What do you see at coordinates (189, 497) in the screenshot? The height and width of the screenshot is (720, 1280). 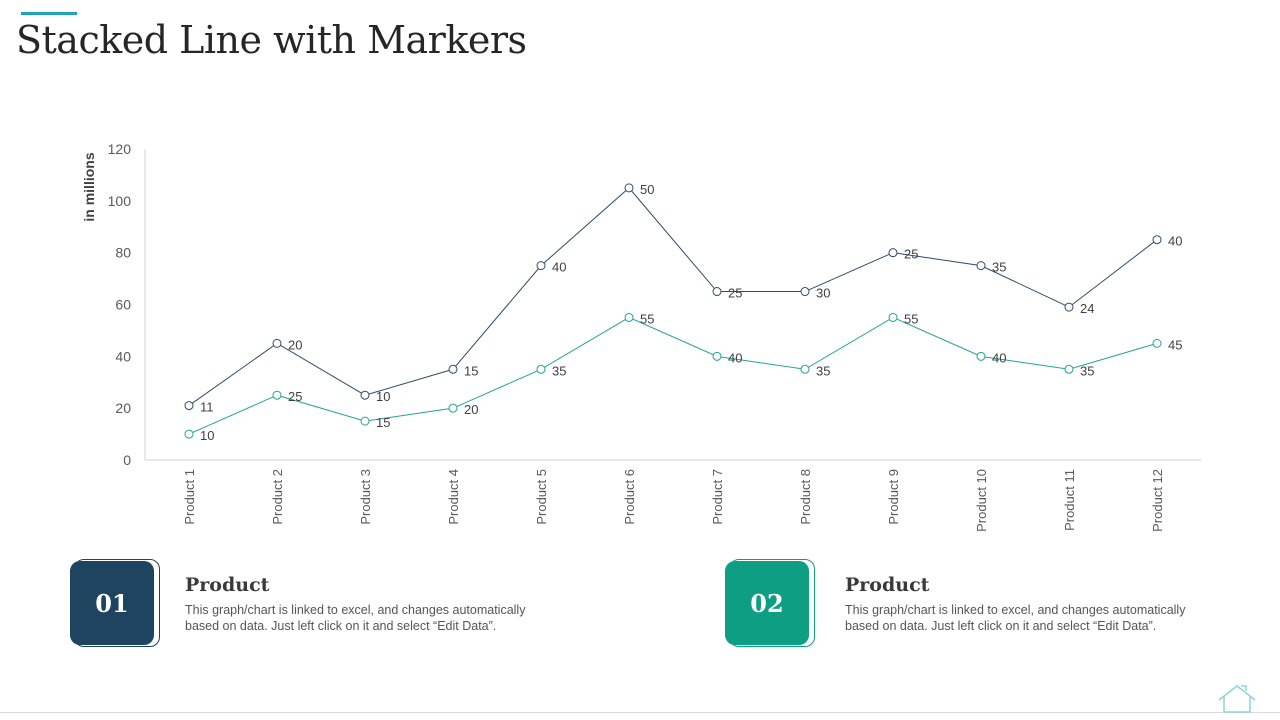 I see `x-tick-label: Product 1` at bounding box center [189, 497].